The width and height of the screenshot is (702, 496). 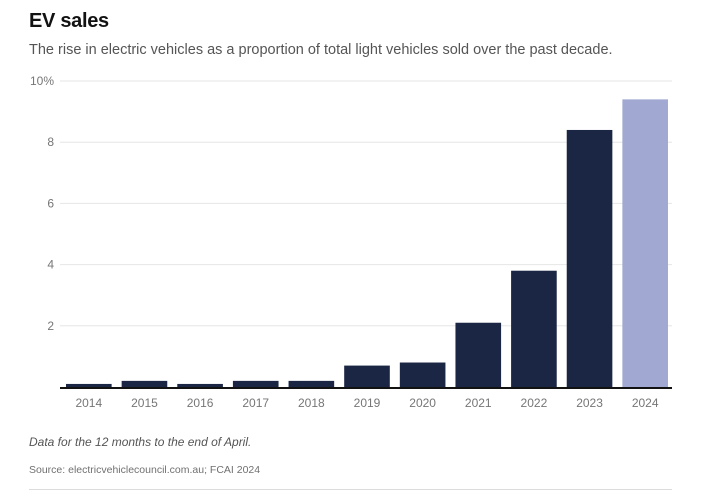 I want to click on bar-2015, so click(x=144, y=383).